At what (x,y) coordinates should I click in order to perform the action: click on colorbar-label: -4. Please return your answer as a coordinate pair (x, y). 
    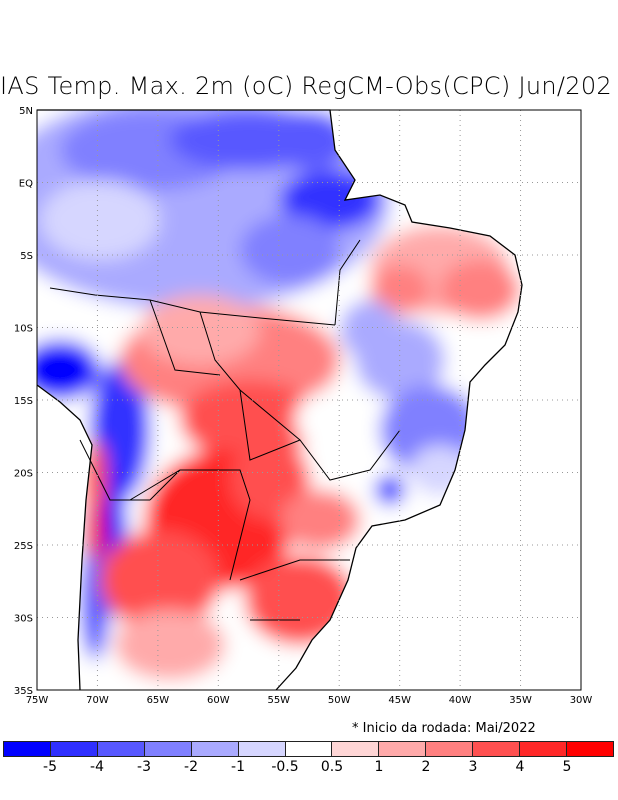
    Looking at the image, I should click on (97, 767).